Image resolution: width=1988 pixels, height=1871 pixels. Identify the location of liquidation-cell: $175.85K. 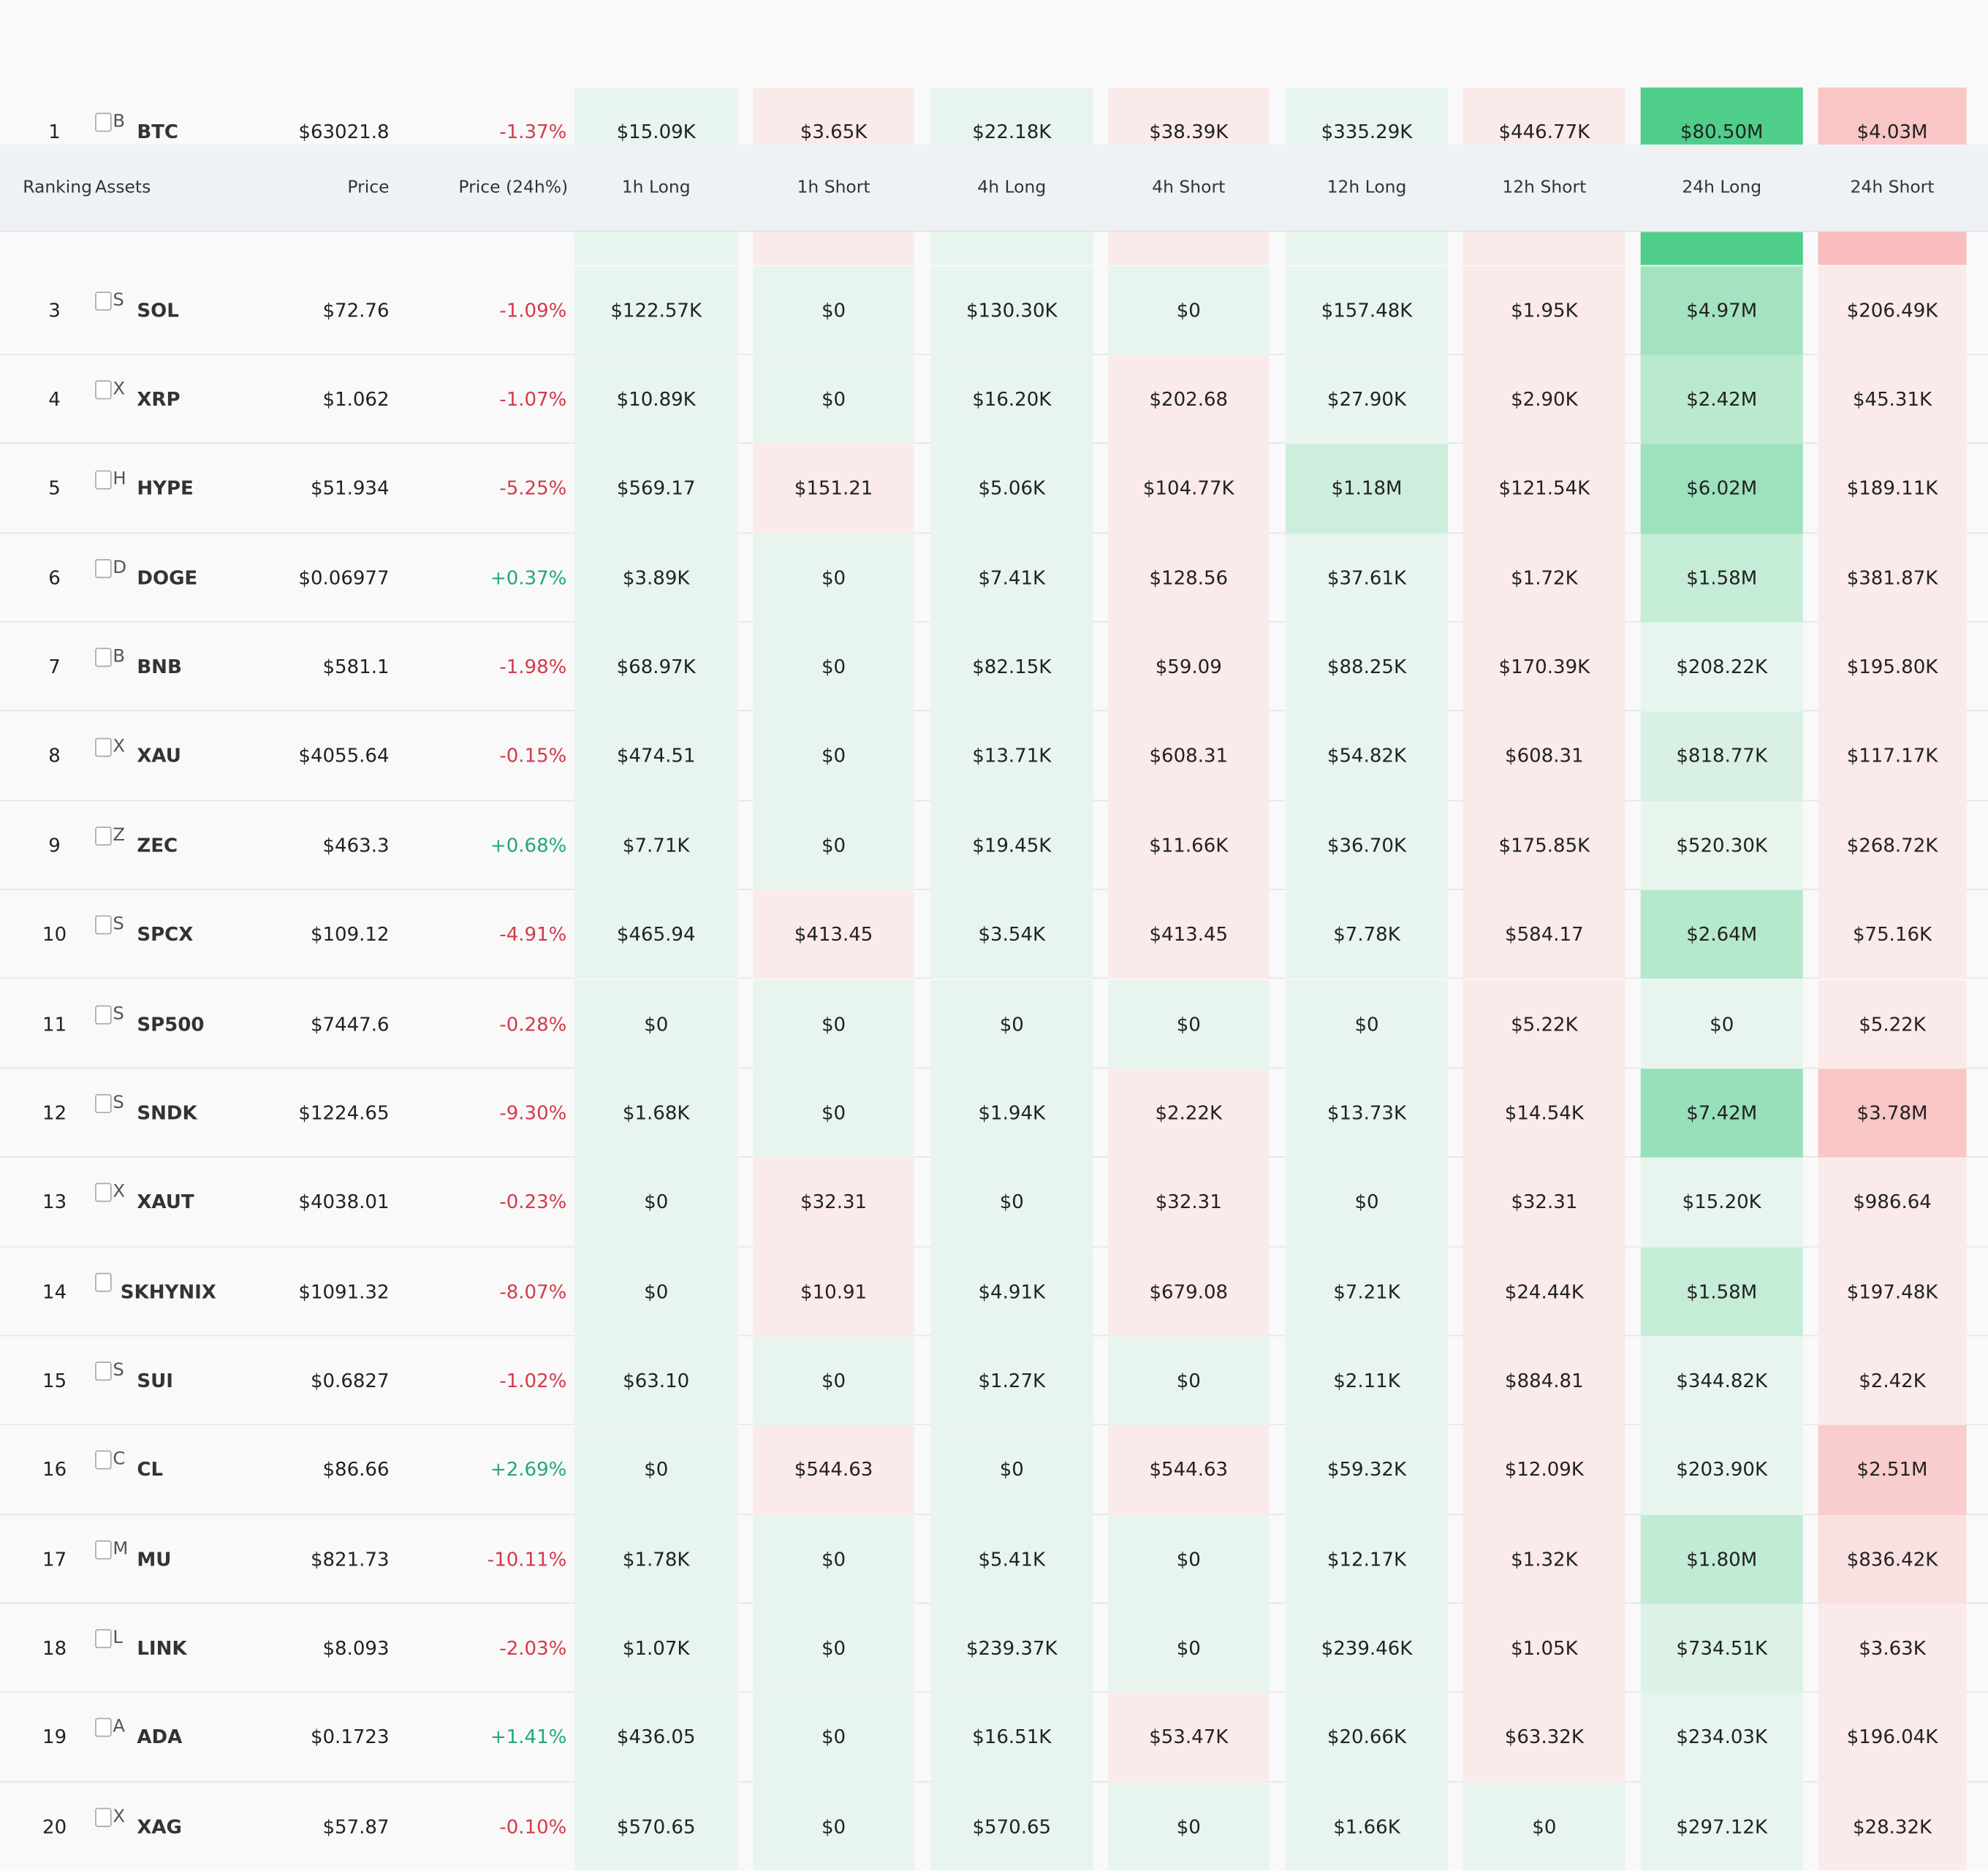
(1543, 845).